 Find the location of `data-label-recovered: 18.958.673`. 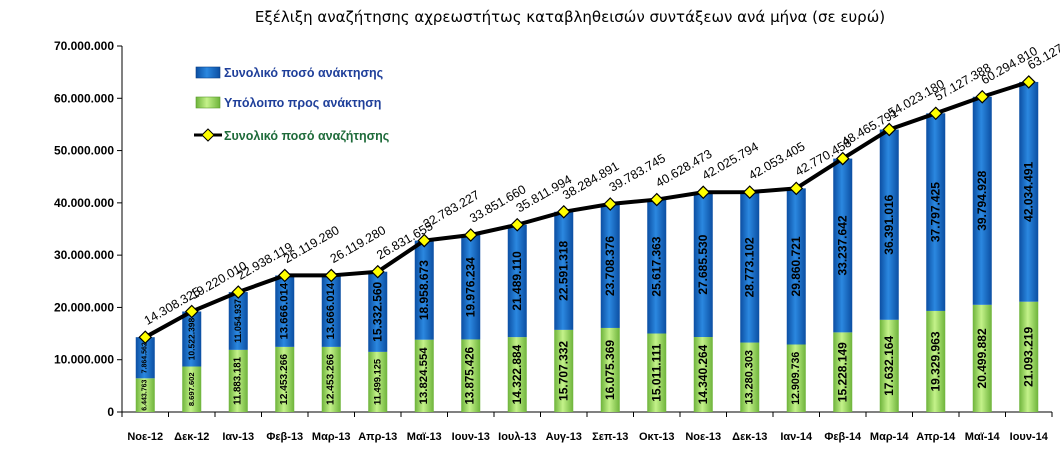

data-label-recovered: 18.958.673 is located at coordinates (424, 290).